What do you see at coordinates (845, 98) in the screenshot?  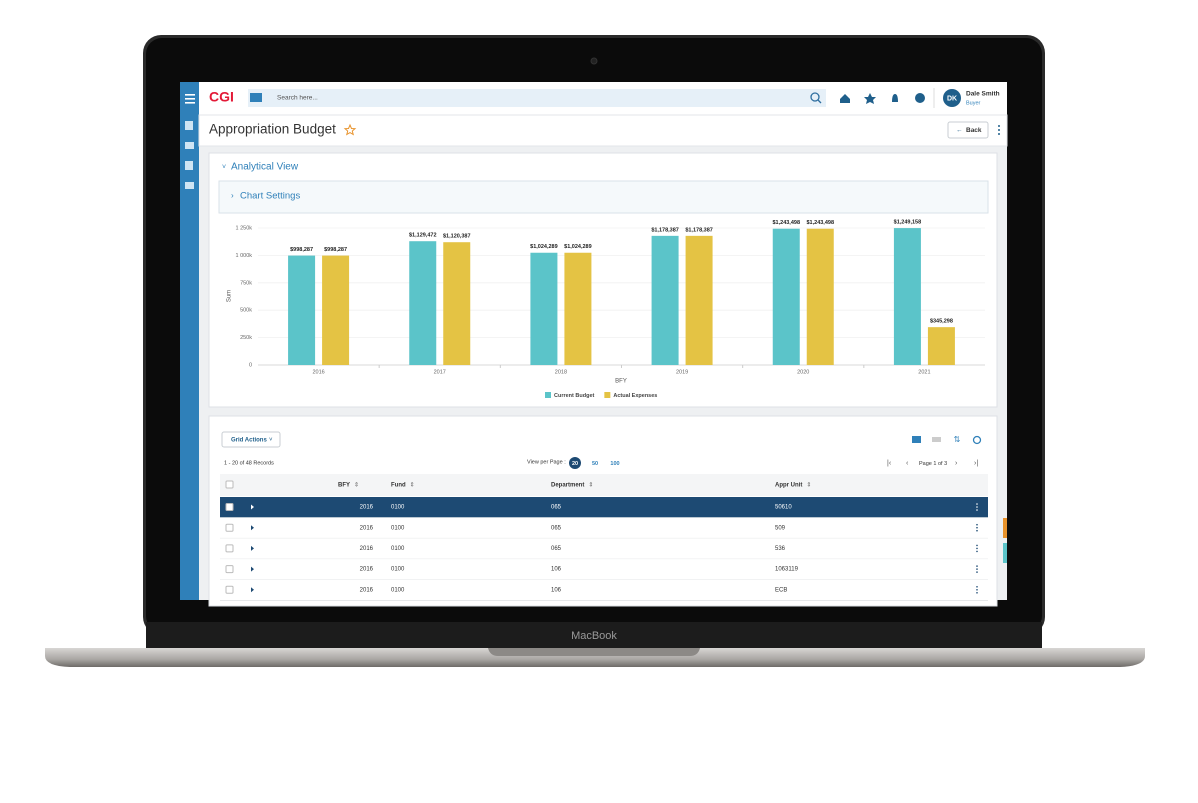 I see `home-icon` at bounding box center [845, 98].